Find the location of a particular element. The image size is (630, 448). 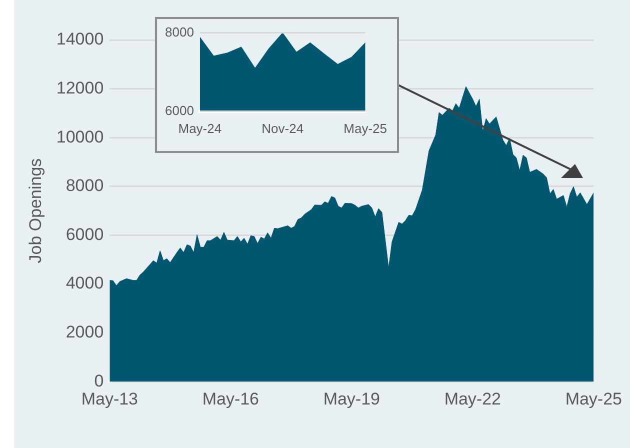

y-tick-label: 14000 is located at coordinates (80, 39).